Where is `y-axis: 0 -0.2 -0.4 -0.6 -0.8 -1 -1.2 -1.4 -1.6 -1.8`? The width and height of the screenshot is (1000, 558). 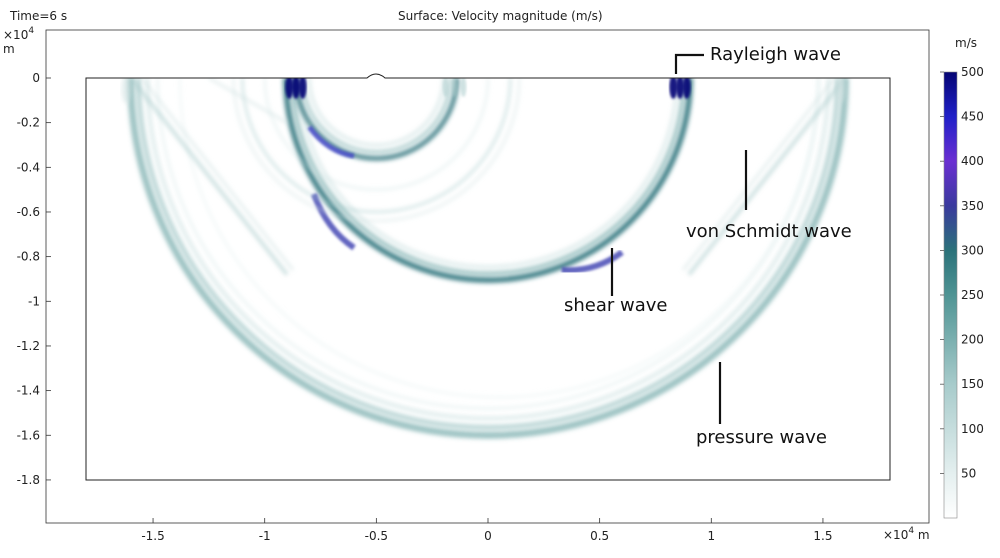
y-axis: 0 -0.2 -0.4 -0.6 -0.8 -1 -1.2 -1.4 -1.6 -1.8 is located at coordinates (34, 279).